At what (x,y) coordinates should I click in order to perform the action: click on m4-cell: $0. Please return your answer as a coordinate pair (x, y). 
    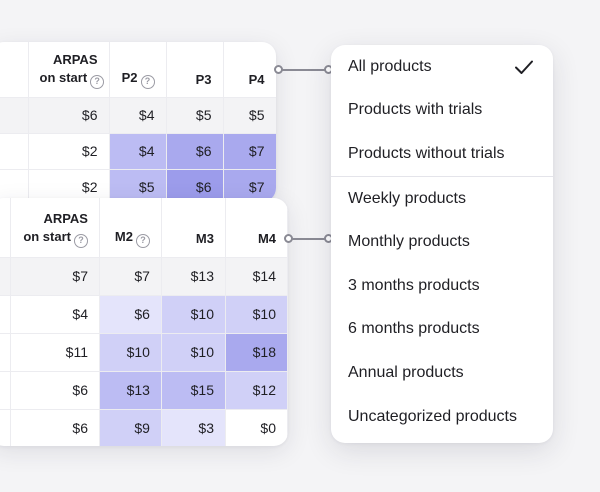
    Looking at the image, I should click on (256, 427).